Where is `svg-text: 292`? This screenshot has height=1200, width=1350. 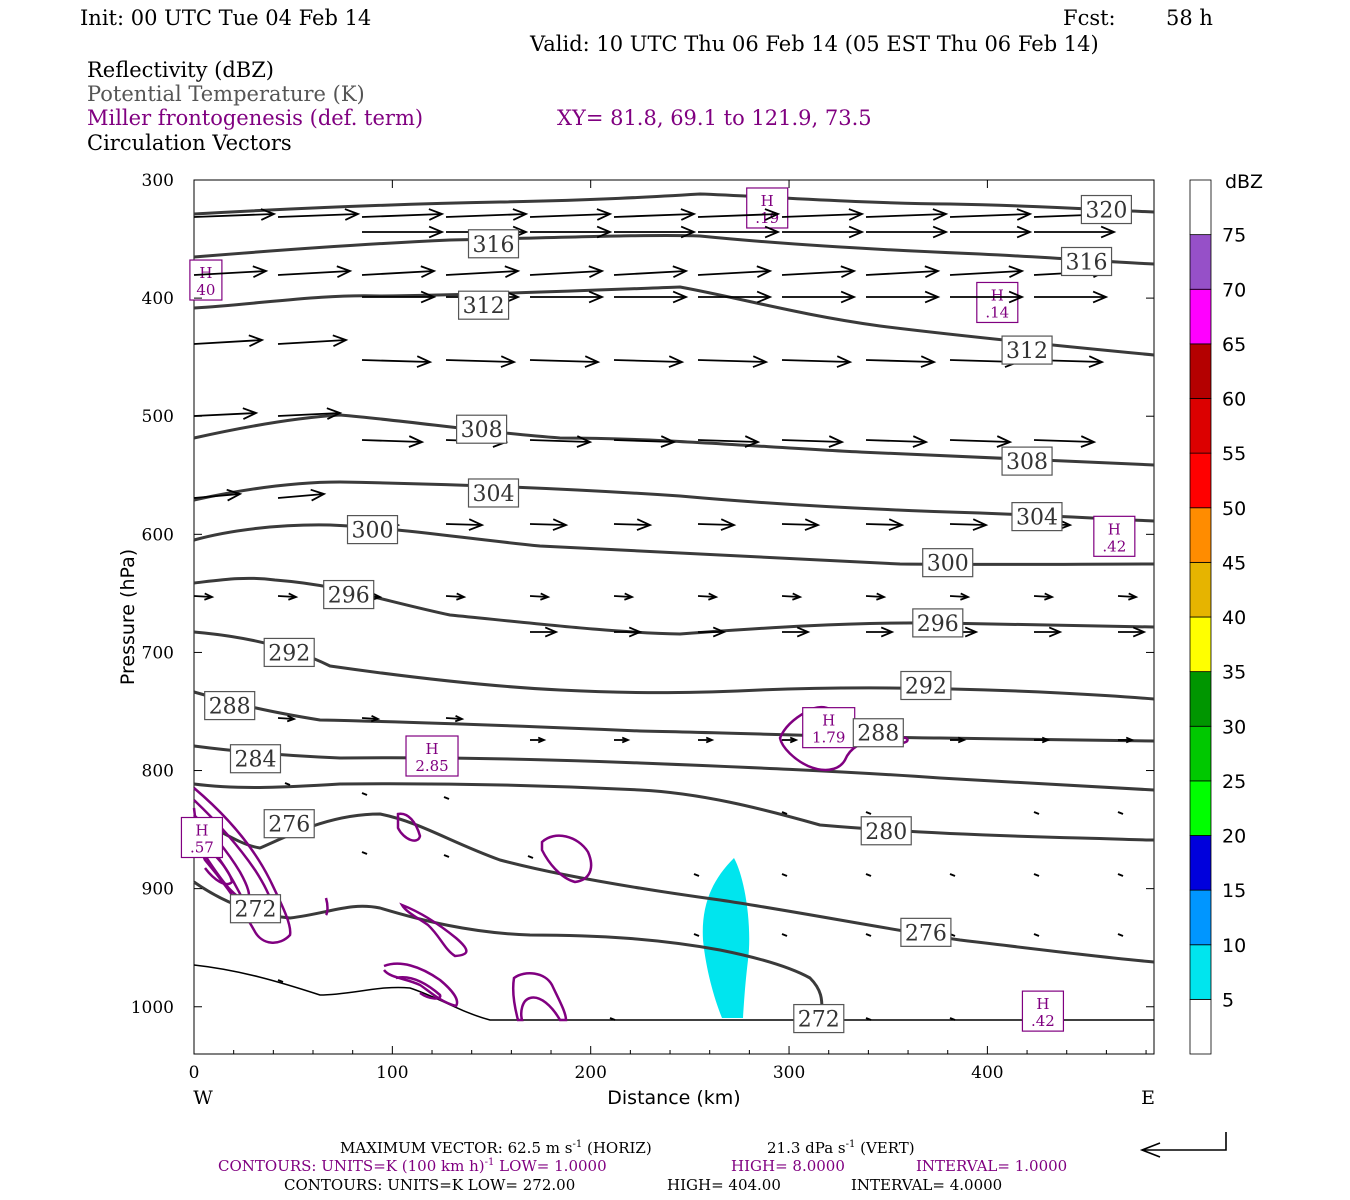 svg-text: 292 is located at coordinates (926, 687).